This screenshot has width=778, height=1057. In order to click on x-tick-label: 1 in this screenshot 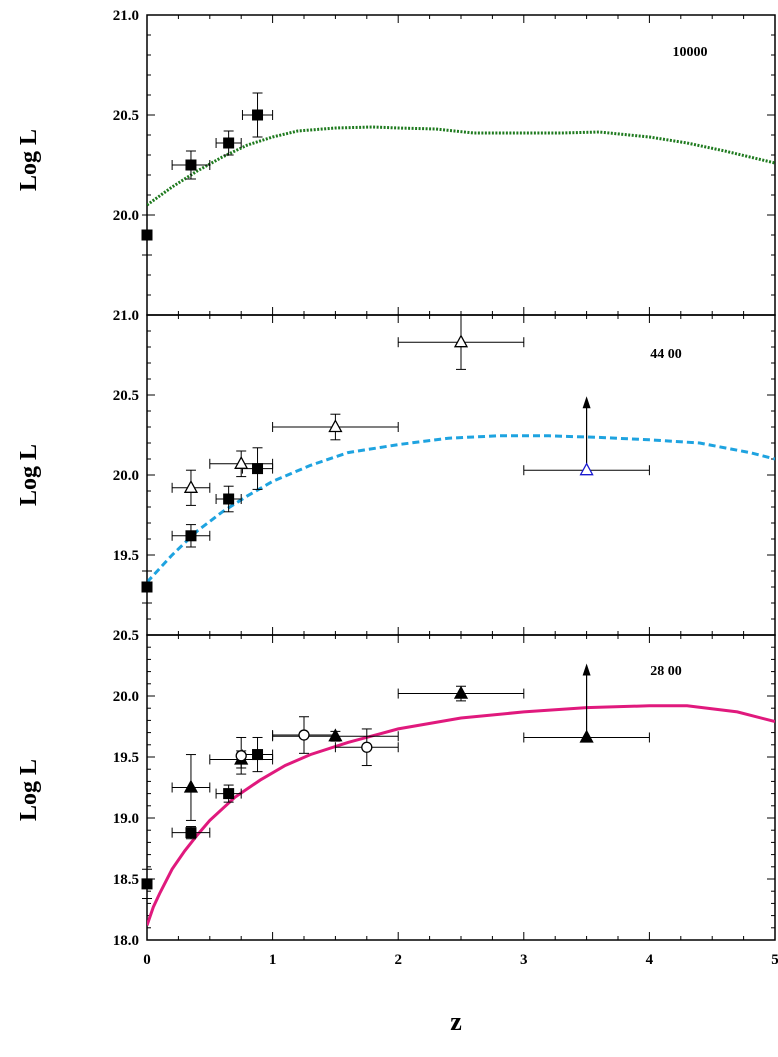, I will do `click(273, 960)`.